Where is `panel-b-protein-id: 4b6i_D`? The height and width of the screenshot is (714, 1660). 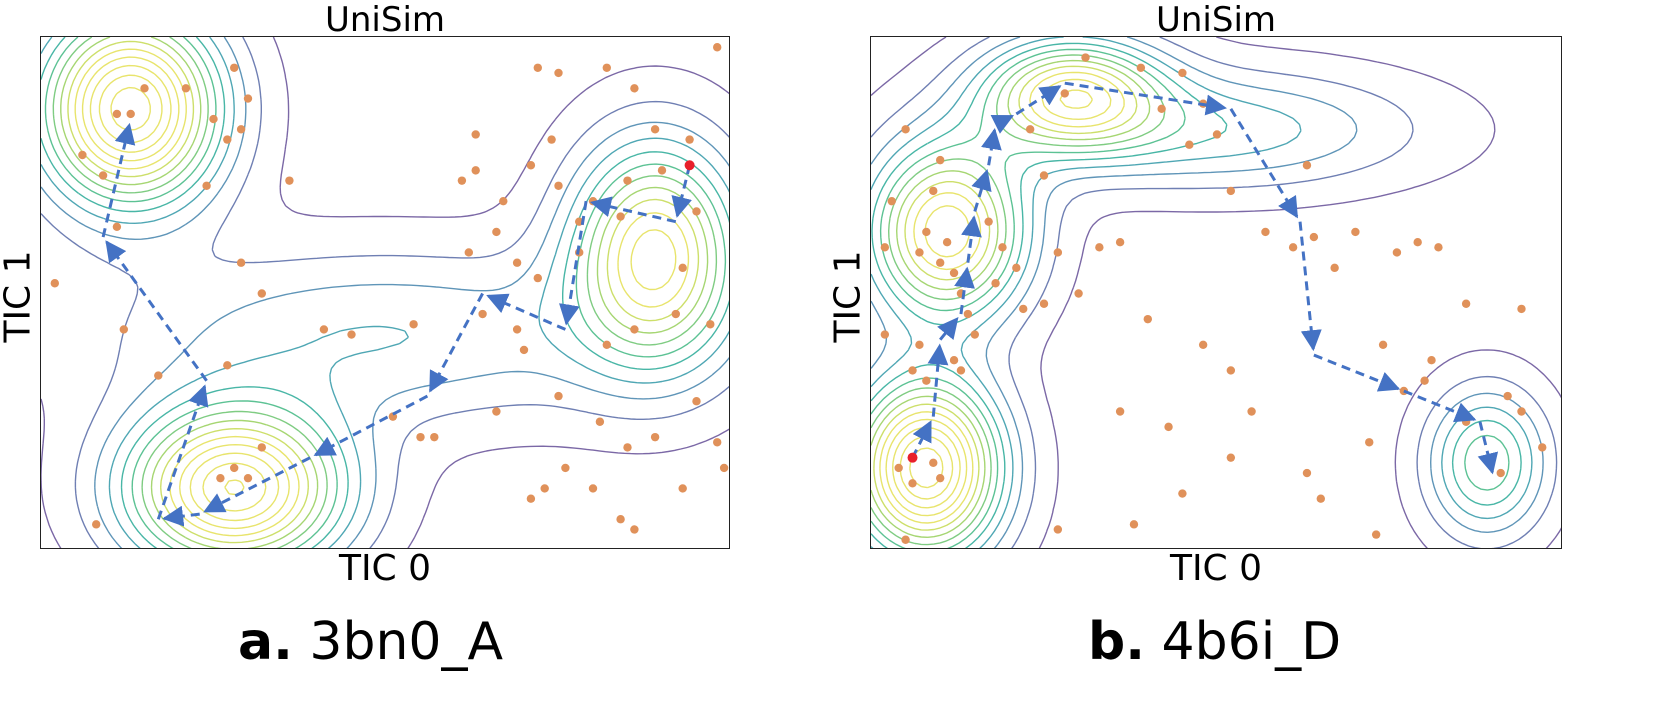 panel-b-protein-id: 4b6i_D is located at coordinates (1251, 642).